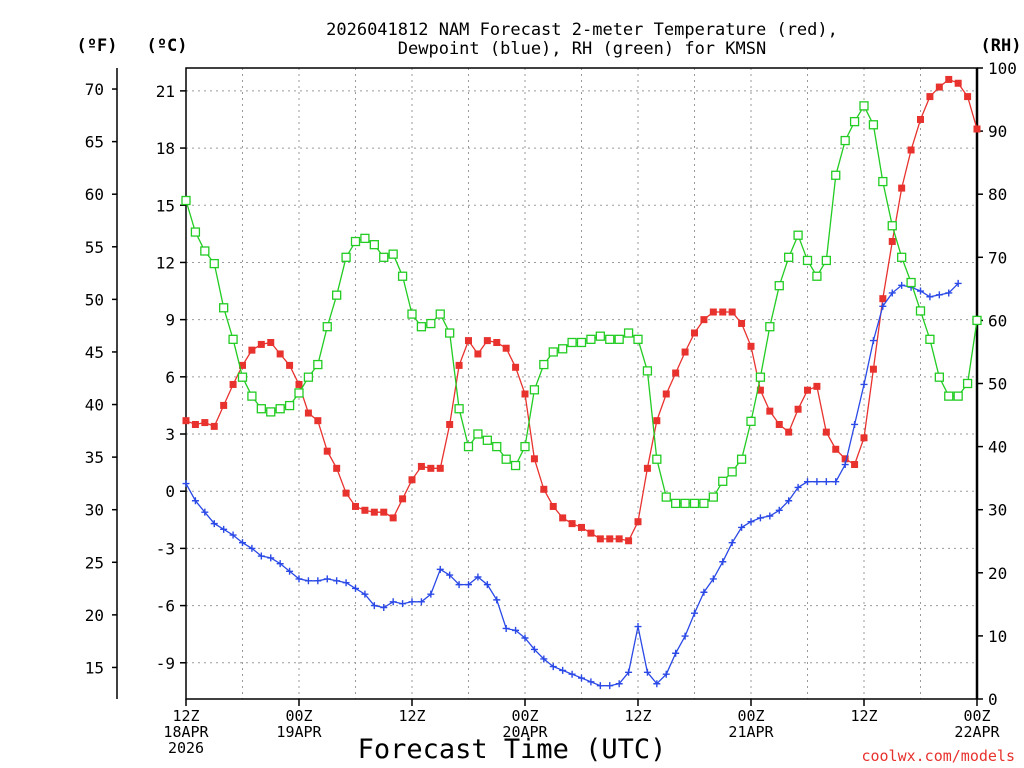 The height and width of the screenshot is (768, 1024). What do you see at coordinates (94, 615) in the screenshot?
I see `fahrenheit-tick-label: 20` at bounding box center [94, 615].